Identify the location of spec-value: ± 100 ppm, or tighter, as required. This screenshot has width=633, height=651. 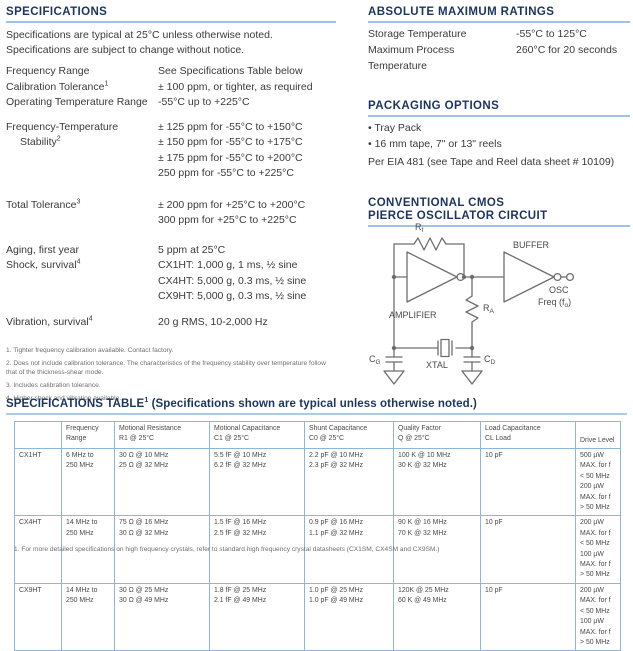
(235, 86).